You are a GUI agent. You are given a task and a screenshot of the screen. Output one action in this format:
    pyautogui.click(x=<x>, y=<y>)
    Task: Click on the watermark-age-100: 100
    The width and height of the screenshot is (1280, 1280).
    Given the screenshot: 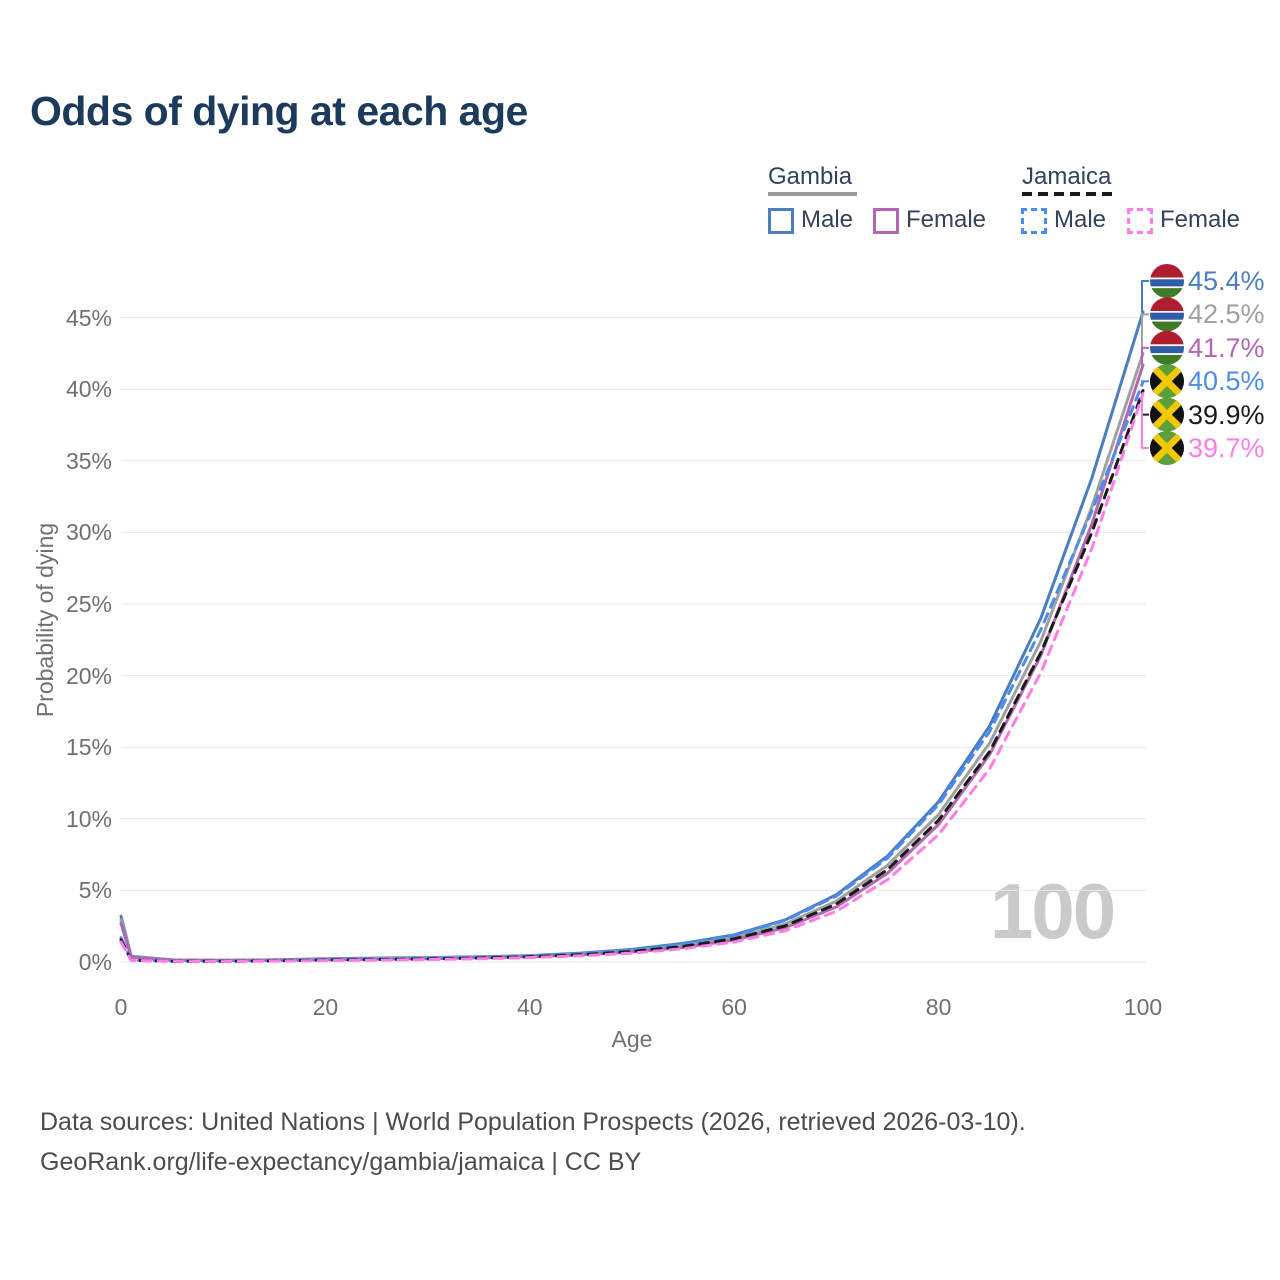 What is the action you would take?
    pyautogui.click(x=1053, y=911)
    